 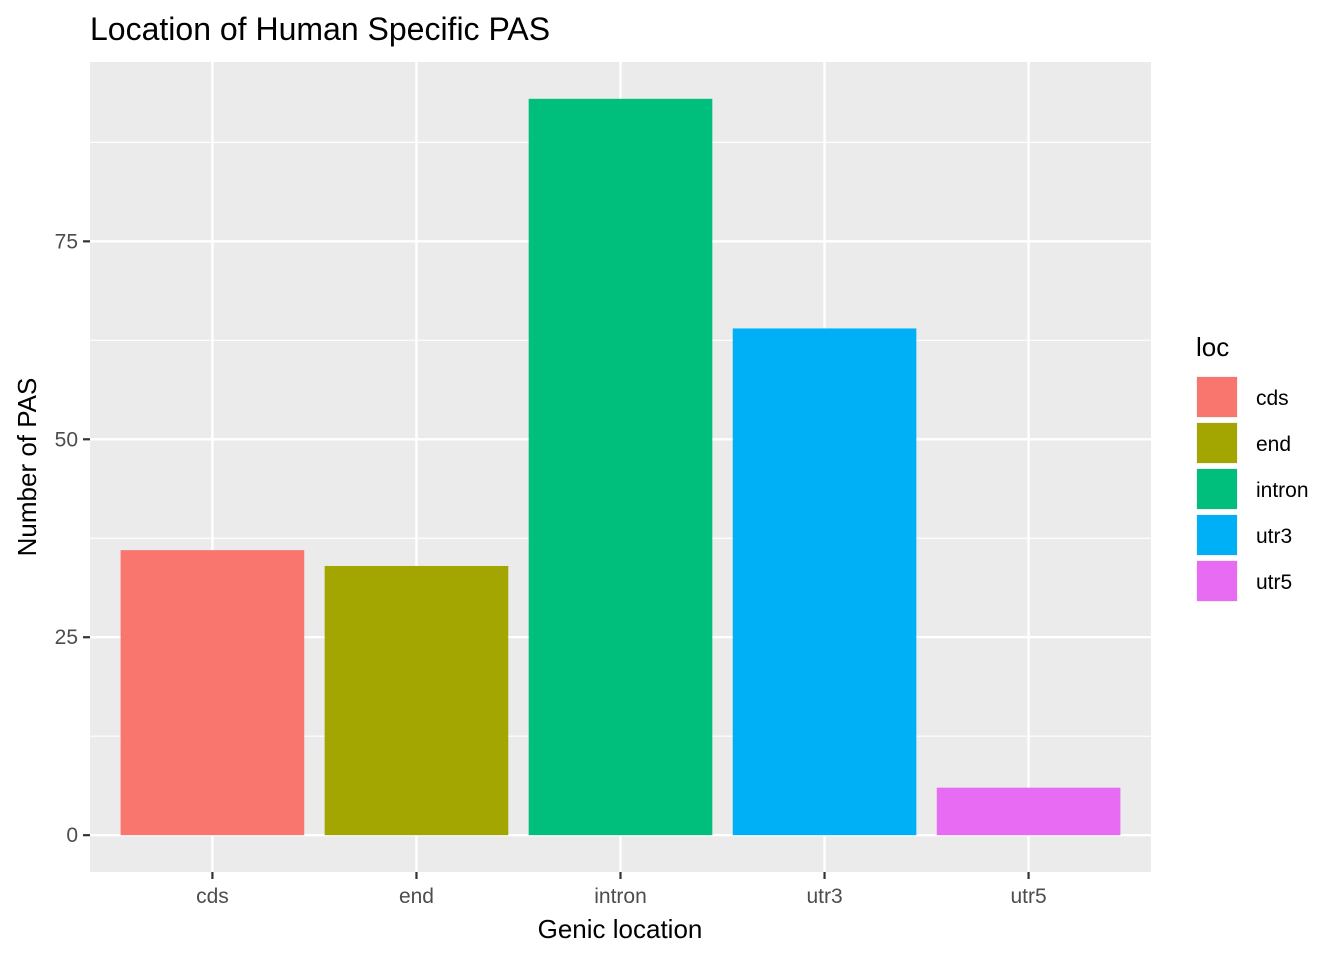 What do you see at coordinates (1217, 443) in the screenshot?
I see `legend-key-end` at bounding box center [1217, 443].